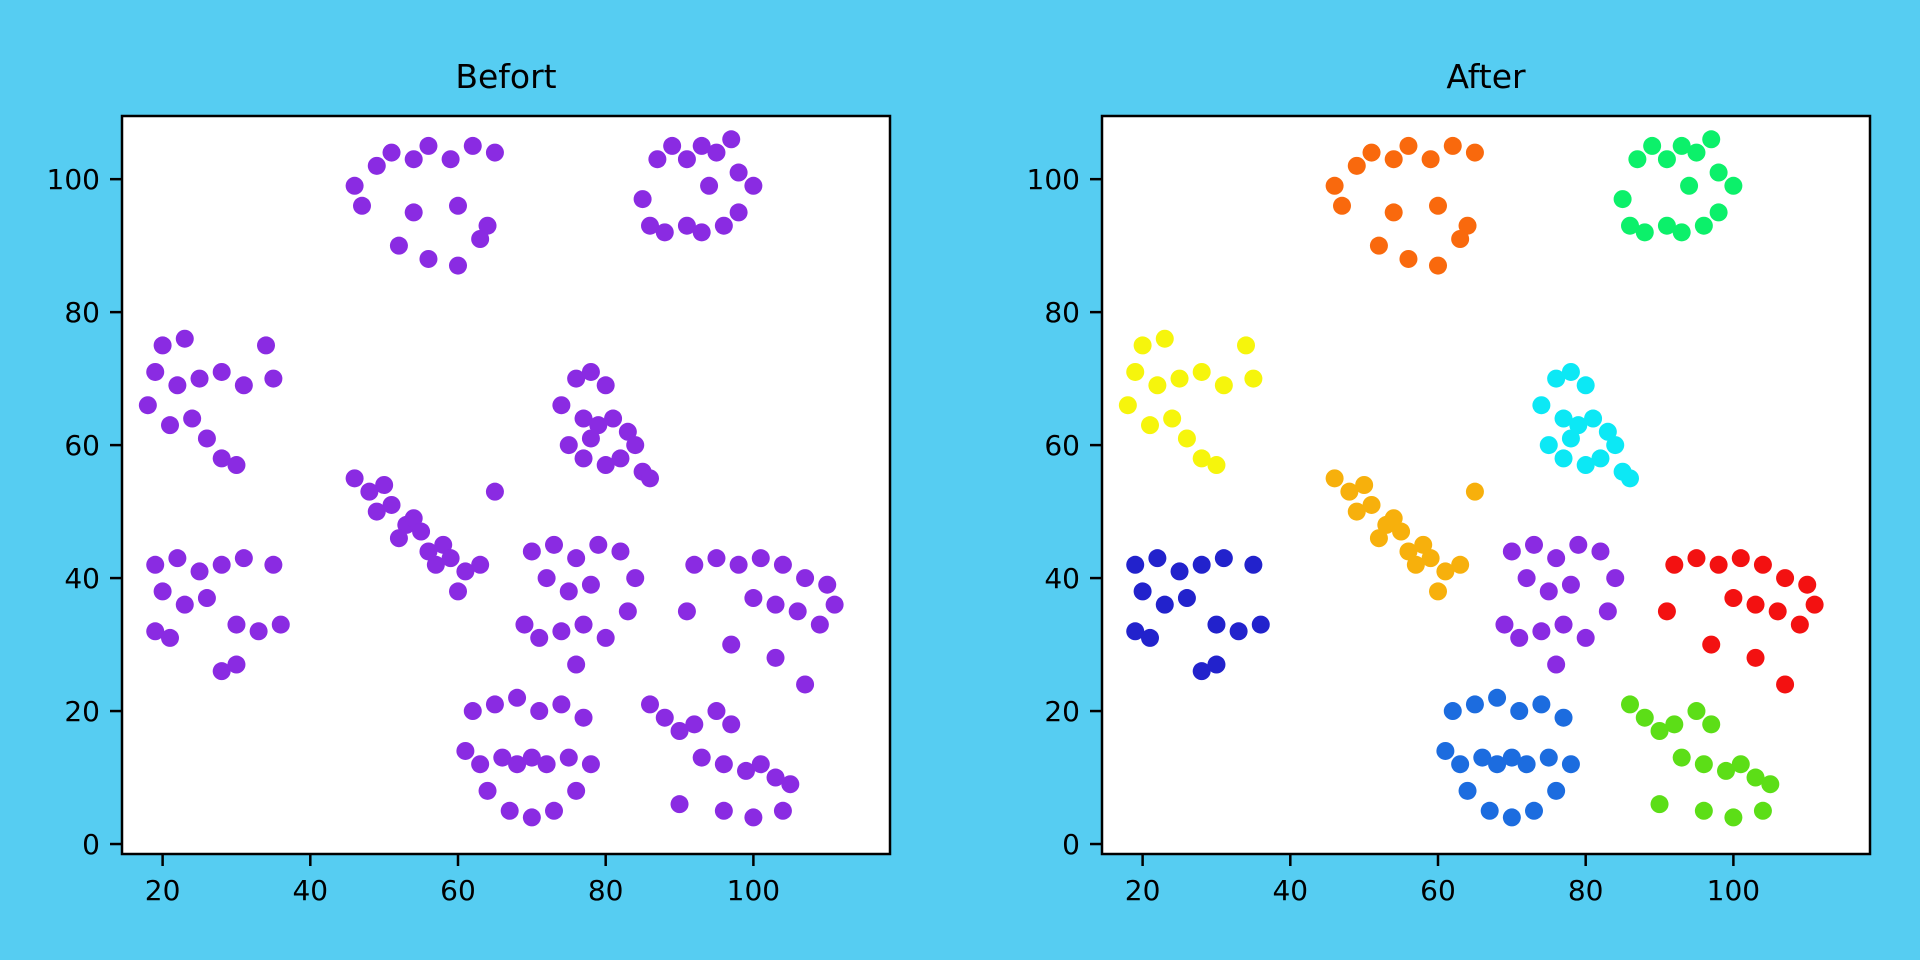 The image size is (1920, 960). What do you see at coordinates (1062, 711) in the screenshot?
I see `y-tick-label: 20` at bounding box center [1062, 711].